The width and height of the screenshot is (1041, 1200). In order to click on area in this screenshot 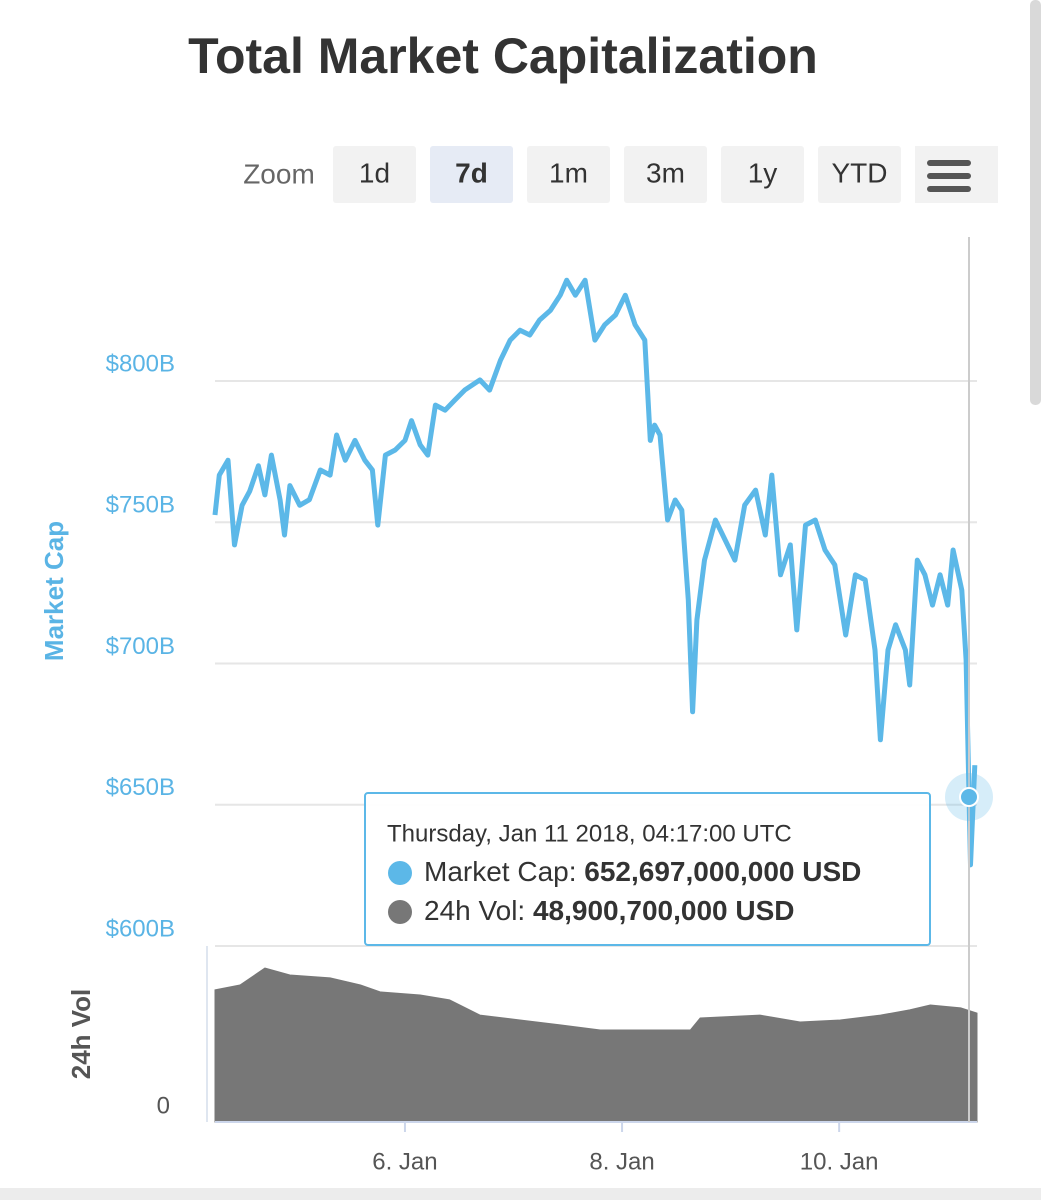, I will do `click(596, 1045)`.